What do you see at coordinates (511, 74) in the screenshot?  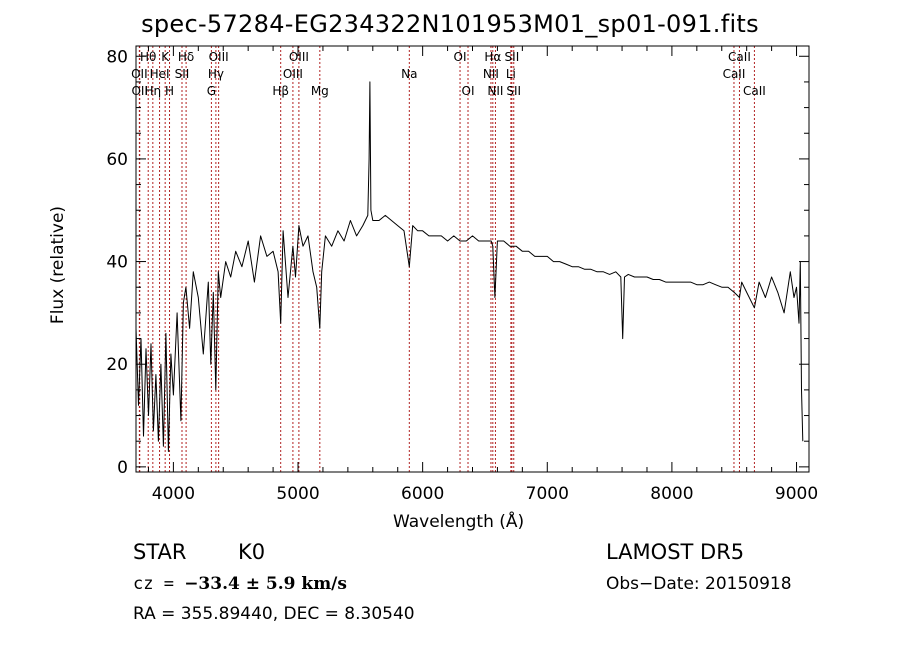 I see `line-label: Li` at bounding box center [511, 74].